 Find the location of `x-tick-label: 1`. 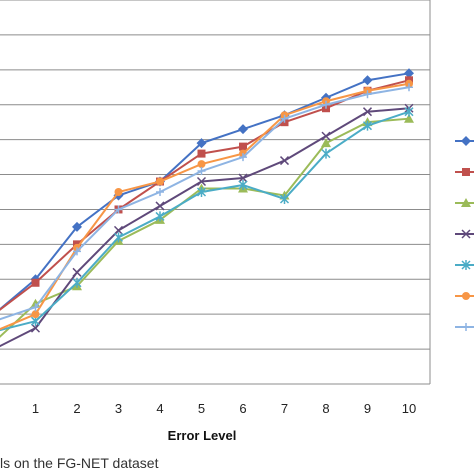

x-tick-label: 1 is located at coordinates (35, 408).